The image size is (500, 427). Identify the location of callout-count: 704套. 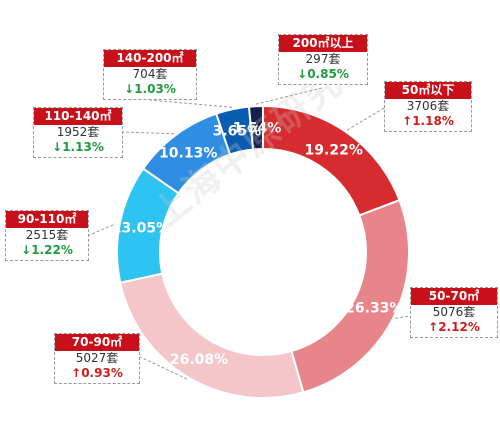
(150, 74).